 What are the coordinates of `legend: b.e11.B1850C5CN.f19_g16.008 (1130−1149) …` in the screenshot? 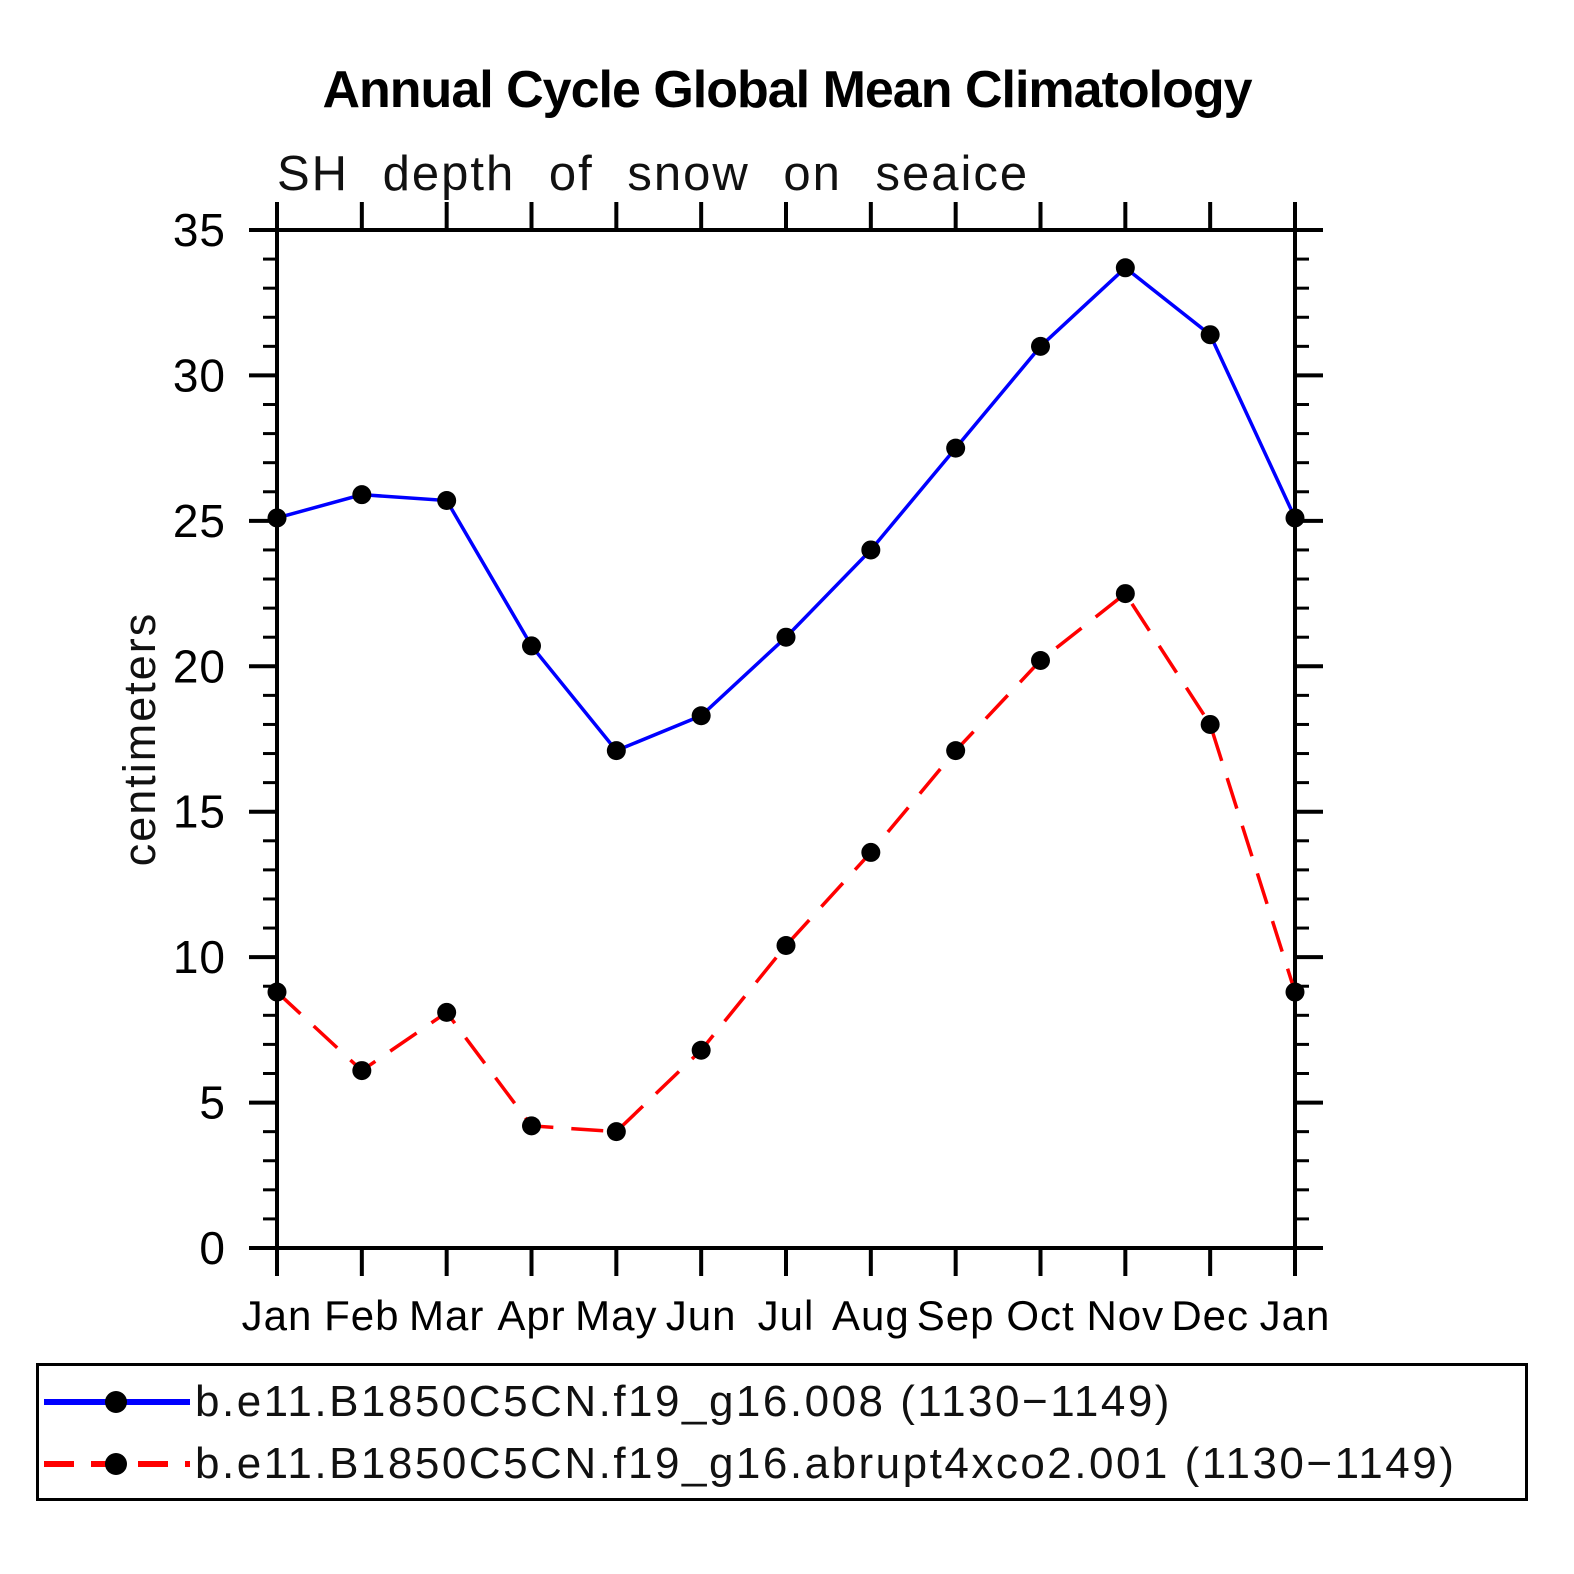 It's located at (782, 1432).